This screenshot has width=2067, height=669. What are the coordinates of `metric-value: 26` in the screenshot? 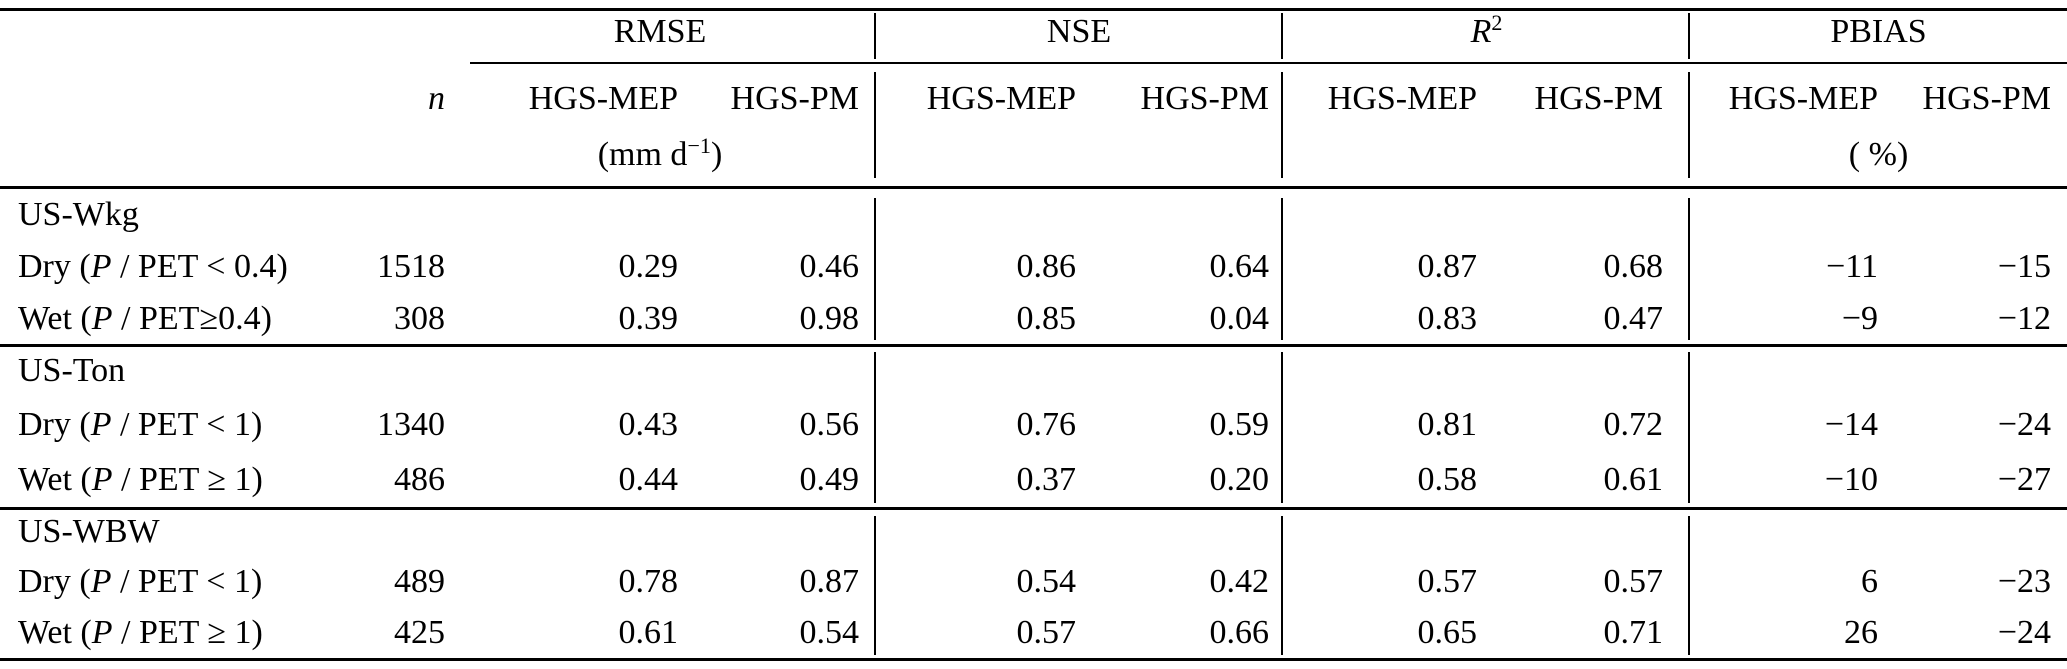 It's located at (1861, 632).